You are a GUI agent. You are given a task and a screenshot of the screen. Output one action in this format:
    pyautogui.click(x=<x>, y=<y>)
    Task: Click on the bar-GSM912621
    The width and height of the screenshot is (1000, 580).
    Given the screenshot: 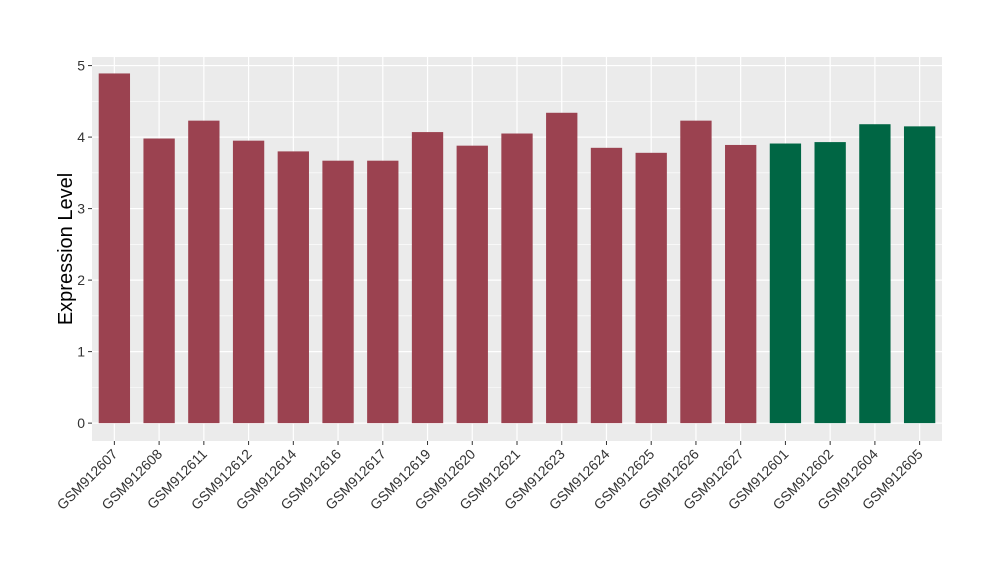 What is the action you would take?
    pyautogui.click(x=517, y=278)
    